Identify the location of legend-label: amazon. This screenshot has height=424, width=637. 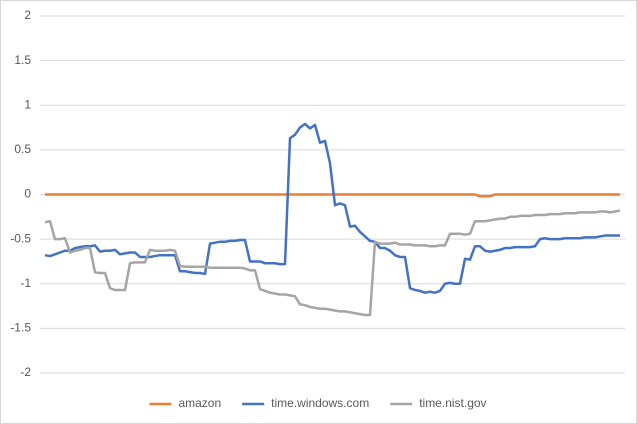
(199, 403).